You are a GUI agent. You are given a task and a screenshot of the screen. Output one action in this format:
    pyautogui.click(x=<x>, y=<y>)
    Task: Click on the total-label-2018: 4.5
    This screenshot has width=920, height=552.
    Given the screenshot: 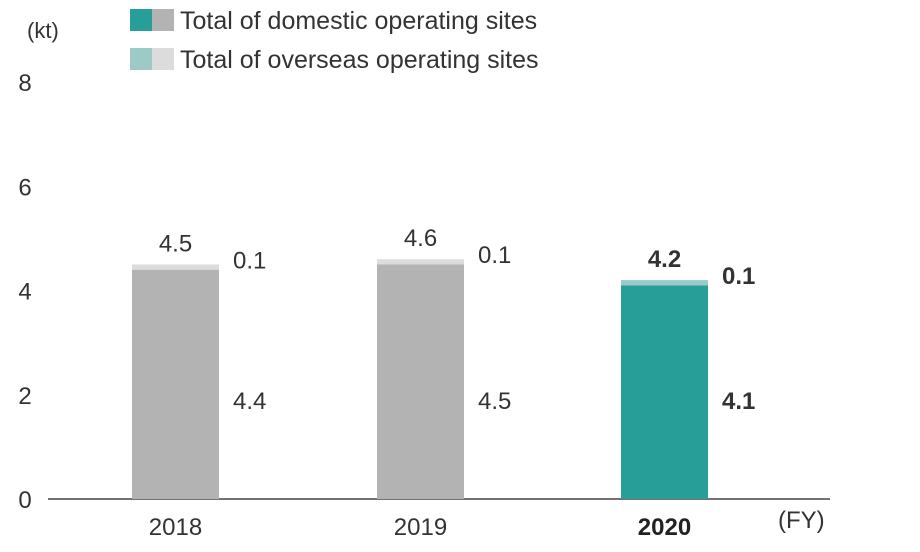 What is the action you would take?
    pyautogui.click(x=175, y=243)
    